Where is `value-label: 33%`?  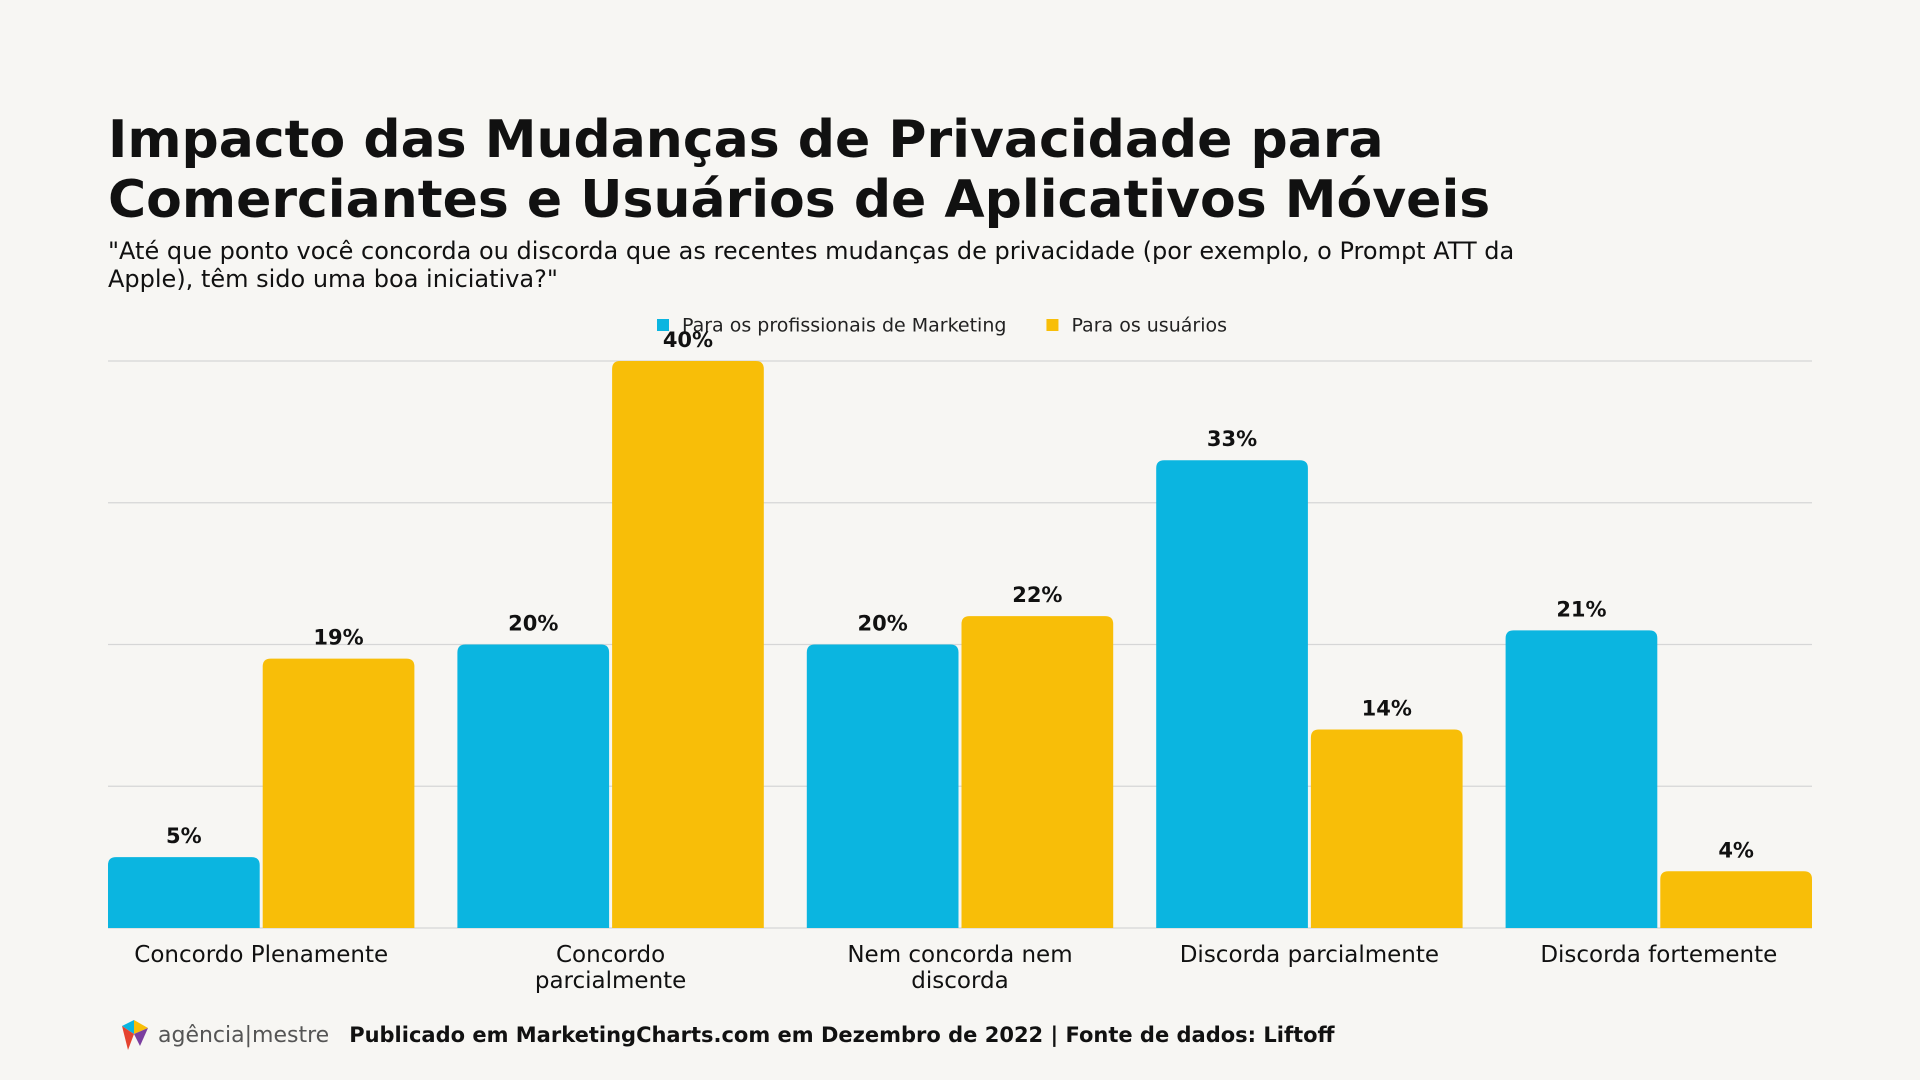 value-label: 33% is located at coordinates (1232, 439).